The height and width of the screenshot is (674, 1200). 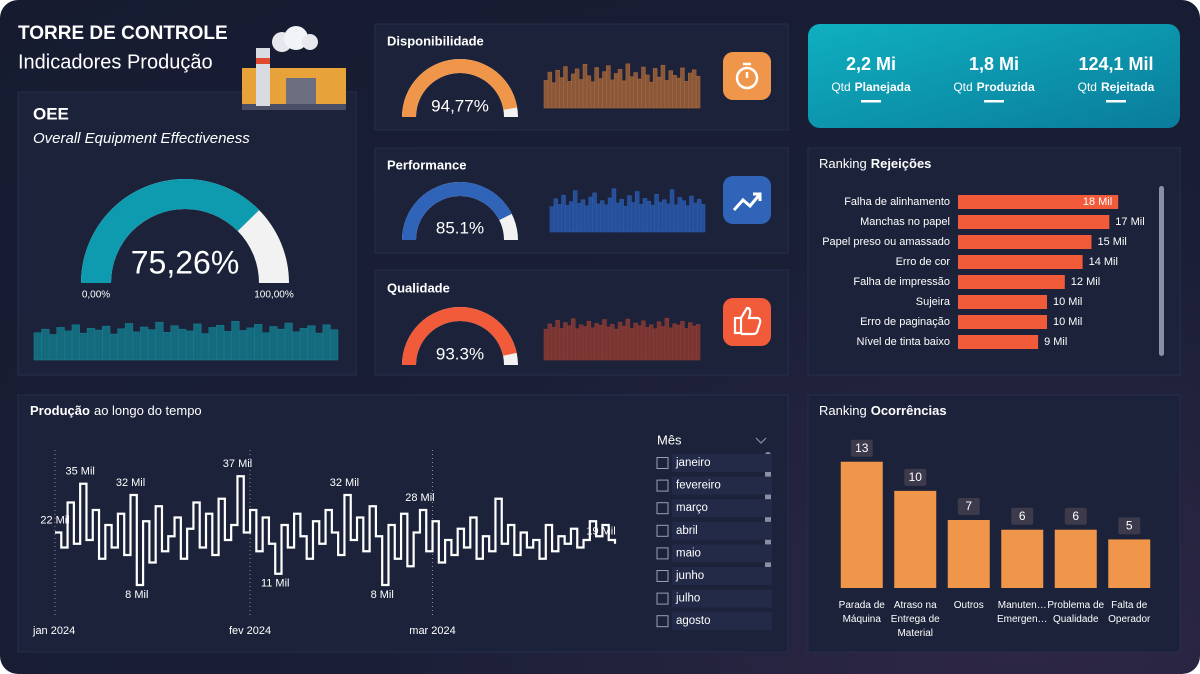 I want to click on line, so click(x=336, y=531).